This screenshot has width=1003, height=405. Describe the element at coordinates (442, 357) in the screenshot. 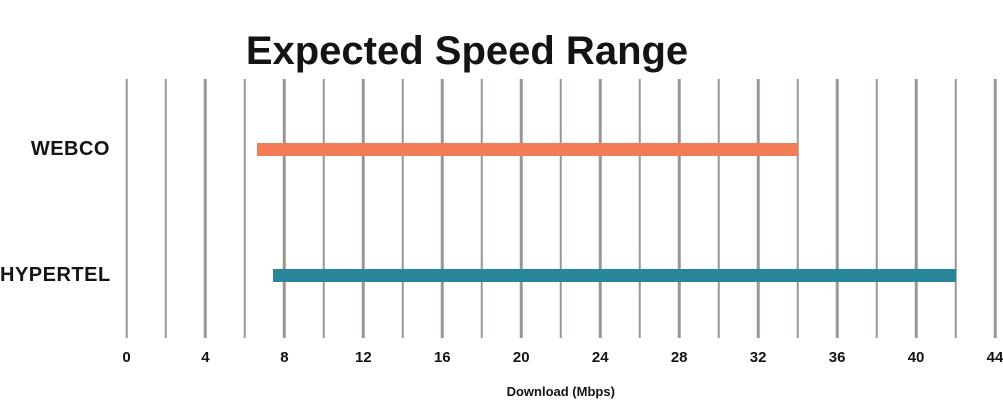

I see `x-tick-label: 16` at that location.